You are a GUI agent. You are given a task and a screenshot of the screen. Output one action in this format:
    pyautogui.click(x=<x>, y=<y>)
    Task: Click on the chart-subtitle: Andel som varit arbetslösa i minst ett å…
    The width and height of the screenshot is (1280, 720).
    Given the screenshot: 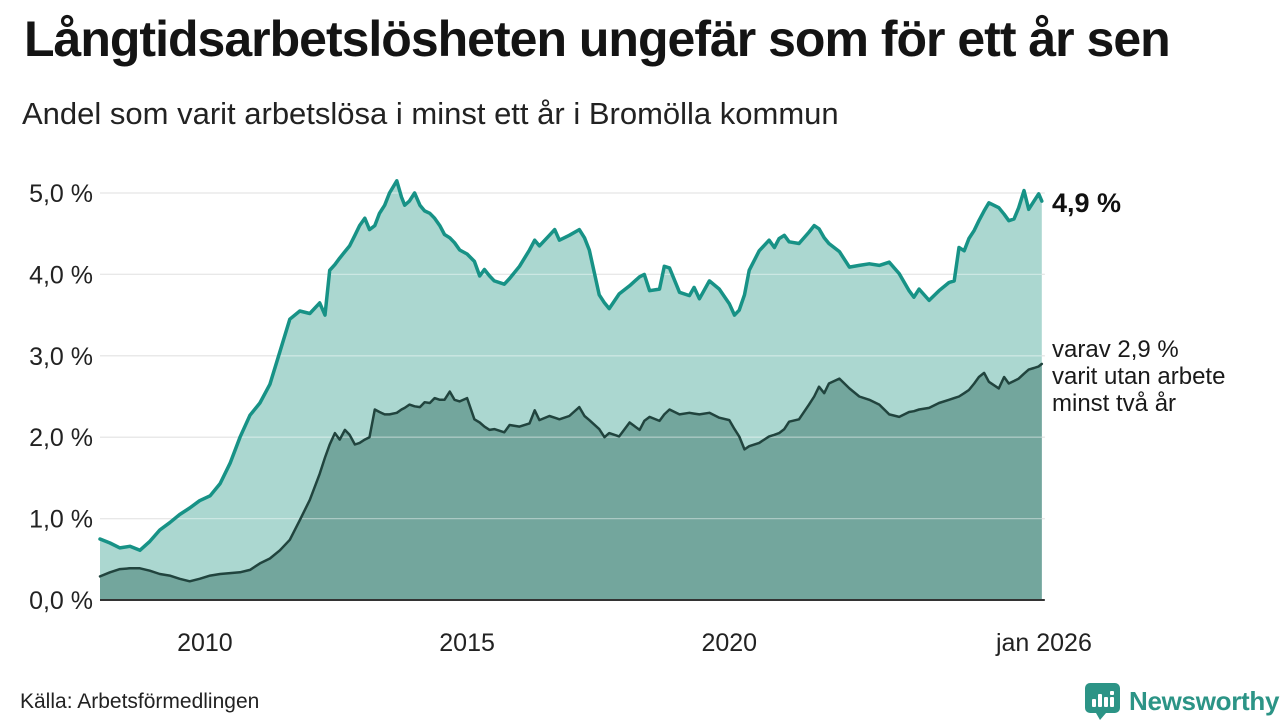 What is the action you would take?
    pyautogui.click(x=430, y=113)
    